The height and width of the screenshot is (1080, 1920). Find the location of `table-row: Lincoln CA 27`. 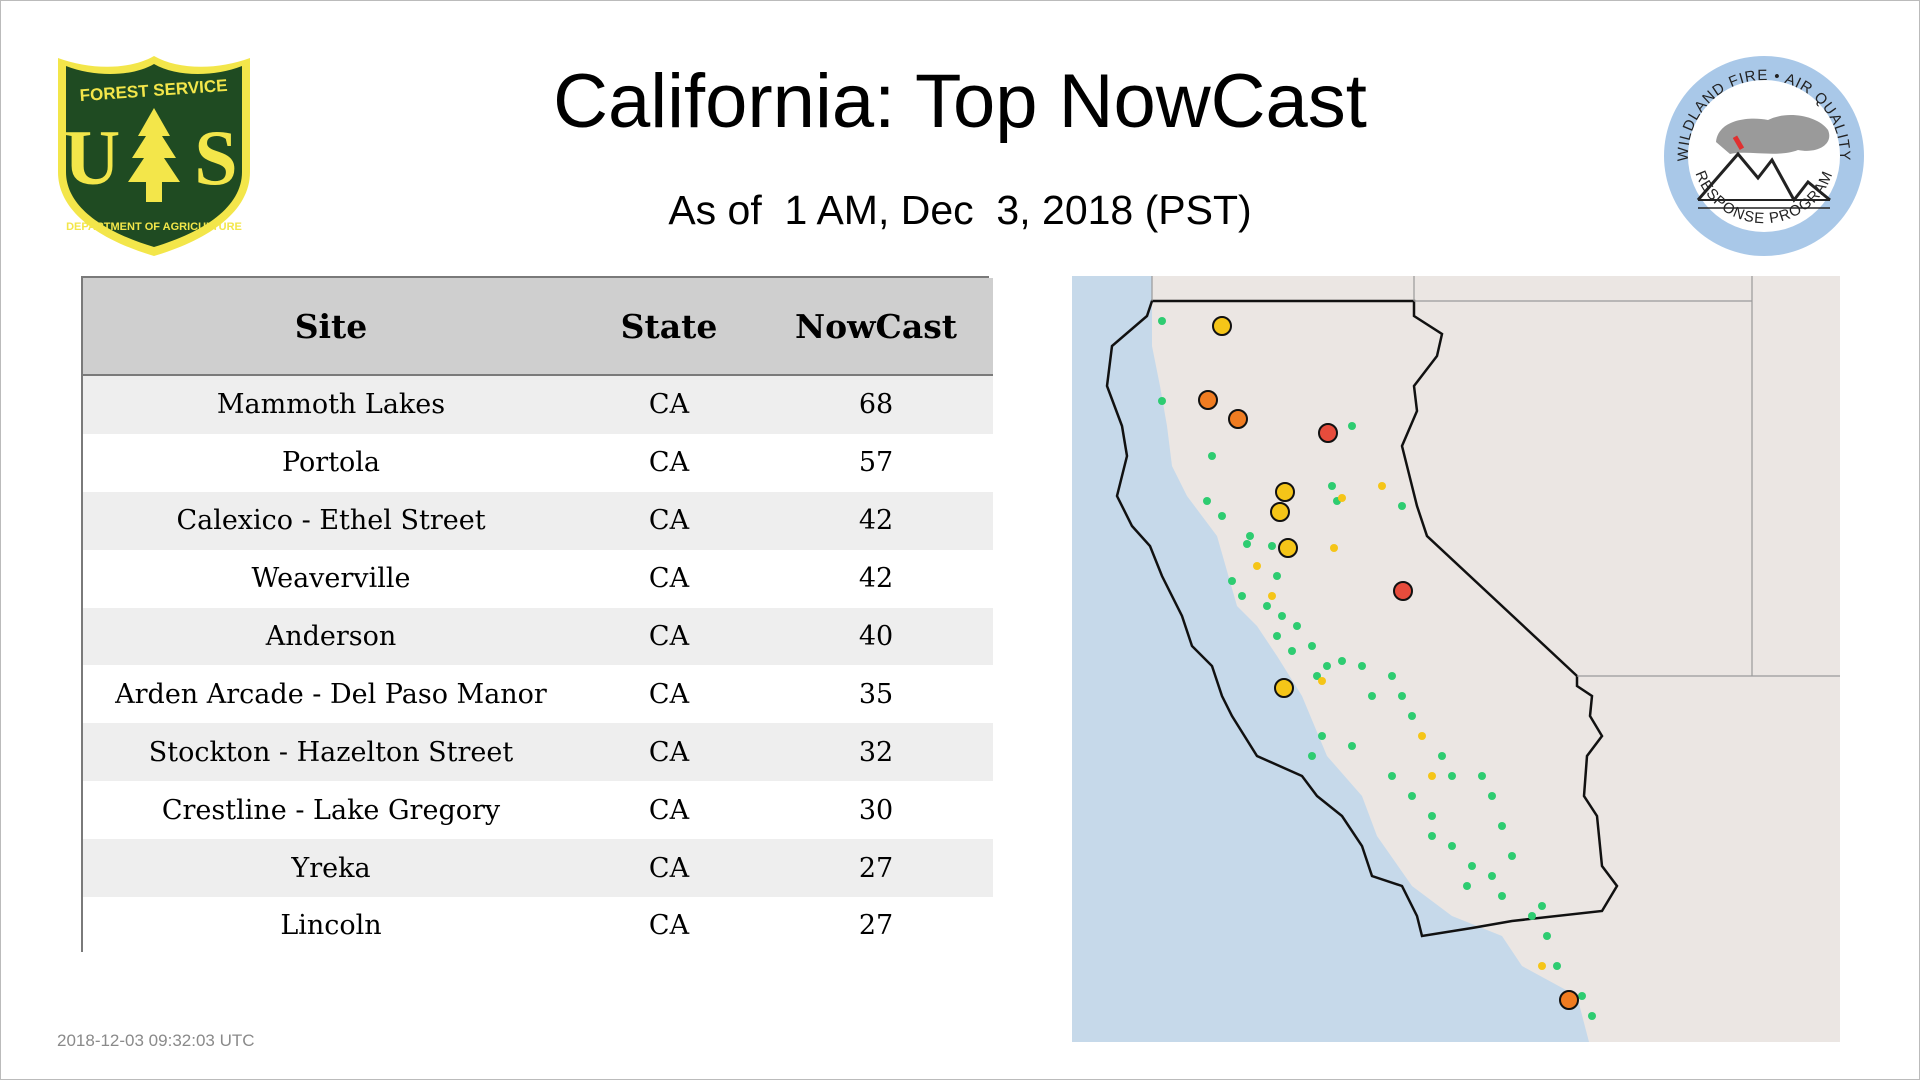

table-row: Lincoln CA 27 is located at coordinates (538, 926).